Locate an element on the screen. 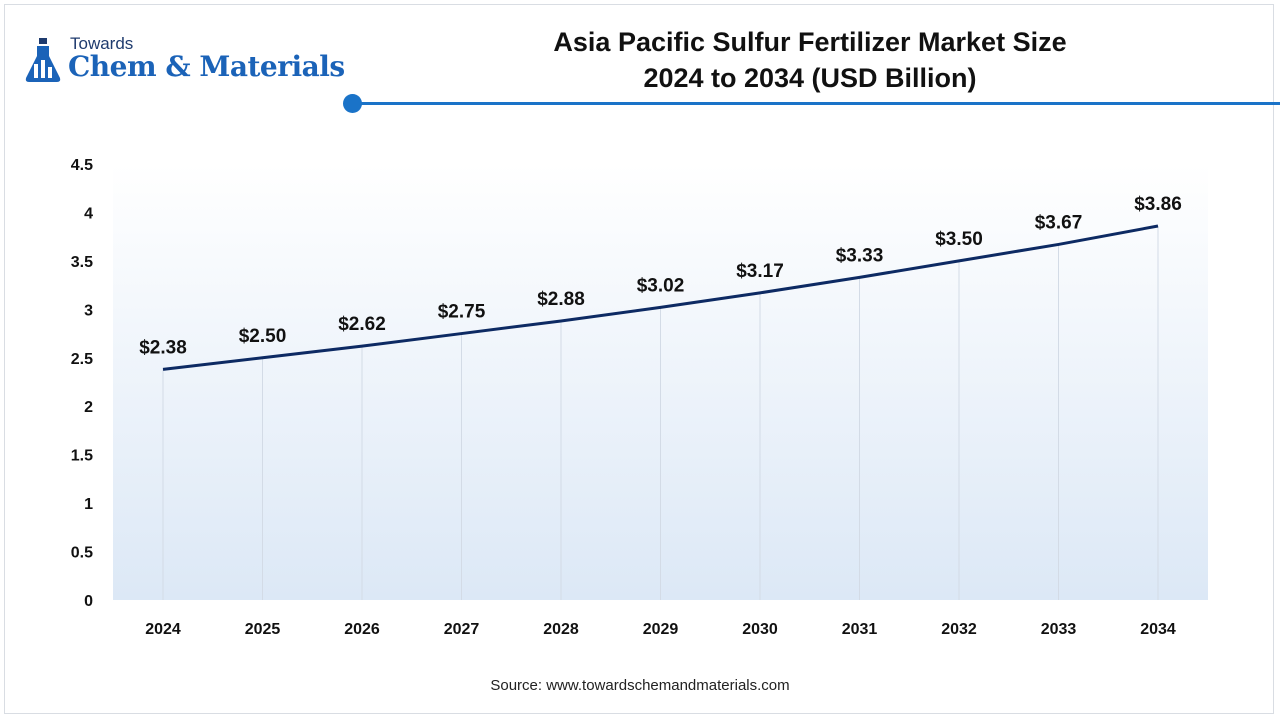 This screenshot has width=1280, height=720. data-label-2030: $3.17 is located at coordinates (760, 271).